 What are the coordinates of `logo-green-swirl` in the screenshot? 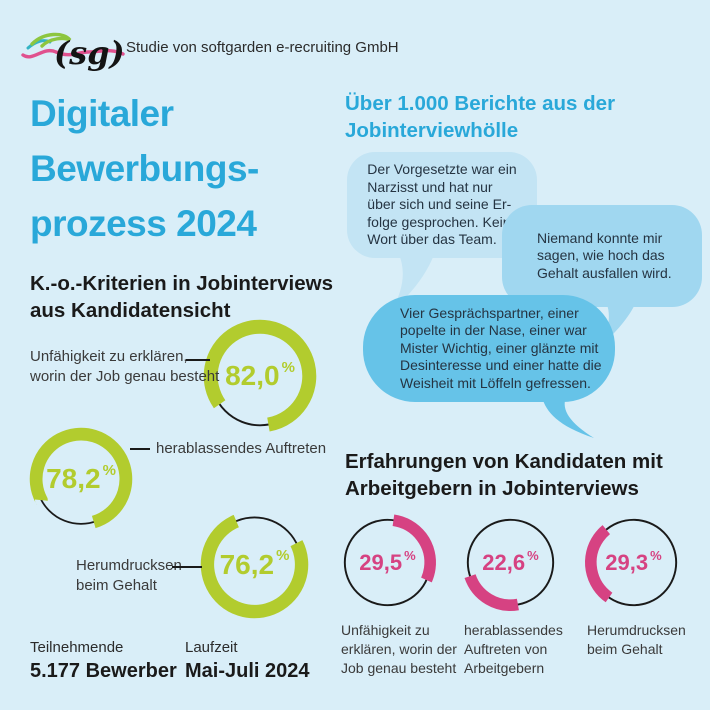 It's located at (51, 40).